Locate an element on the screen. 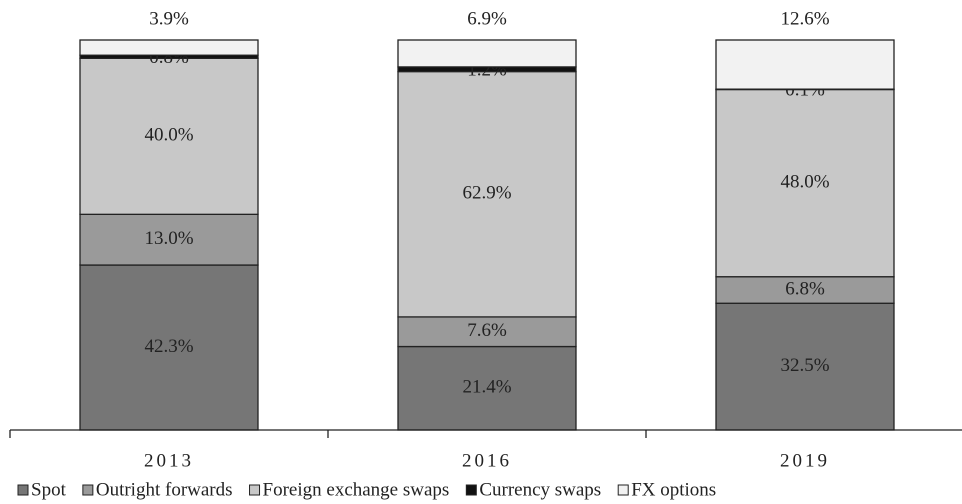  legend-label: FX options is located at coordinates (673, 489).